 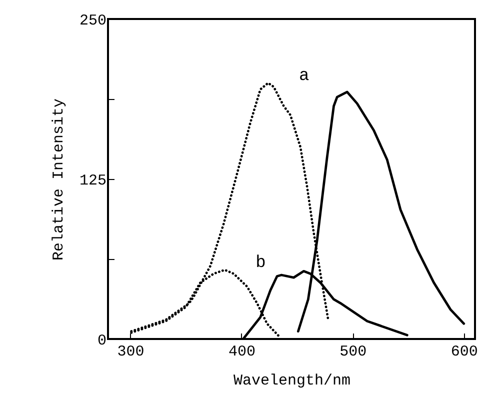 I want to click on y-tick-label: 125, so click(x=92, y=181).